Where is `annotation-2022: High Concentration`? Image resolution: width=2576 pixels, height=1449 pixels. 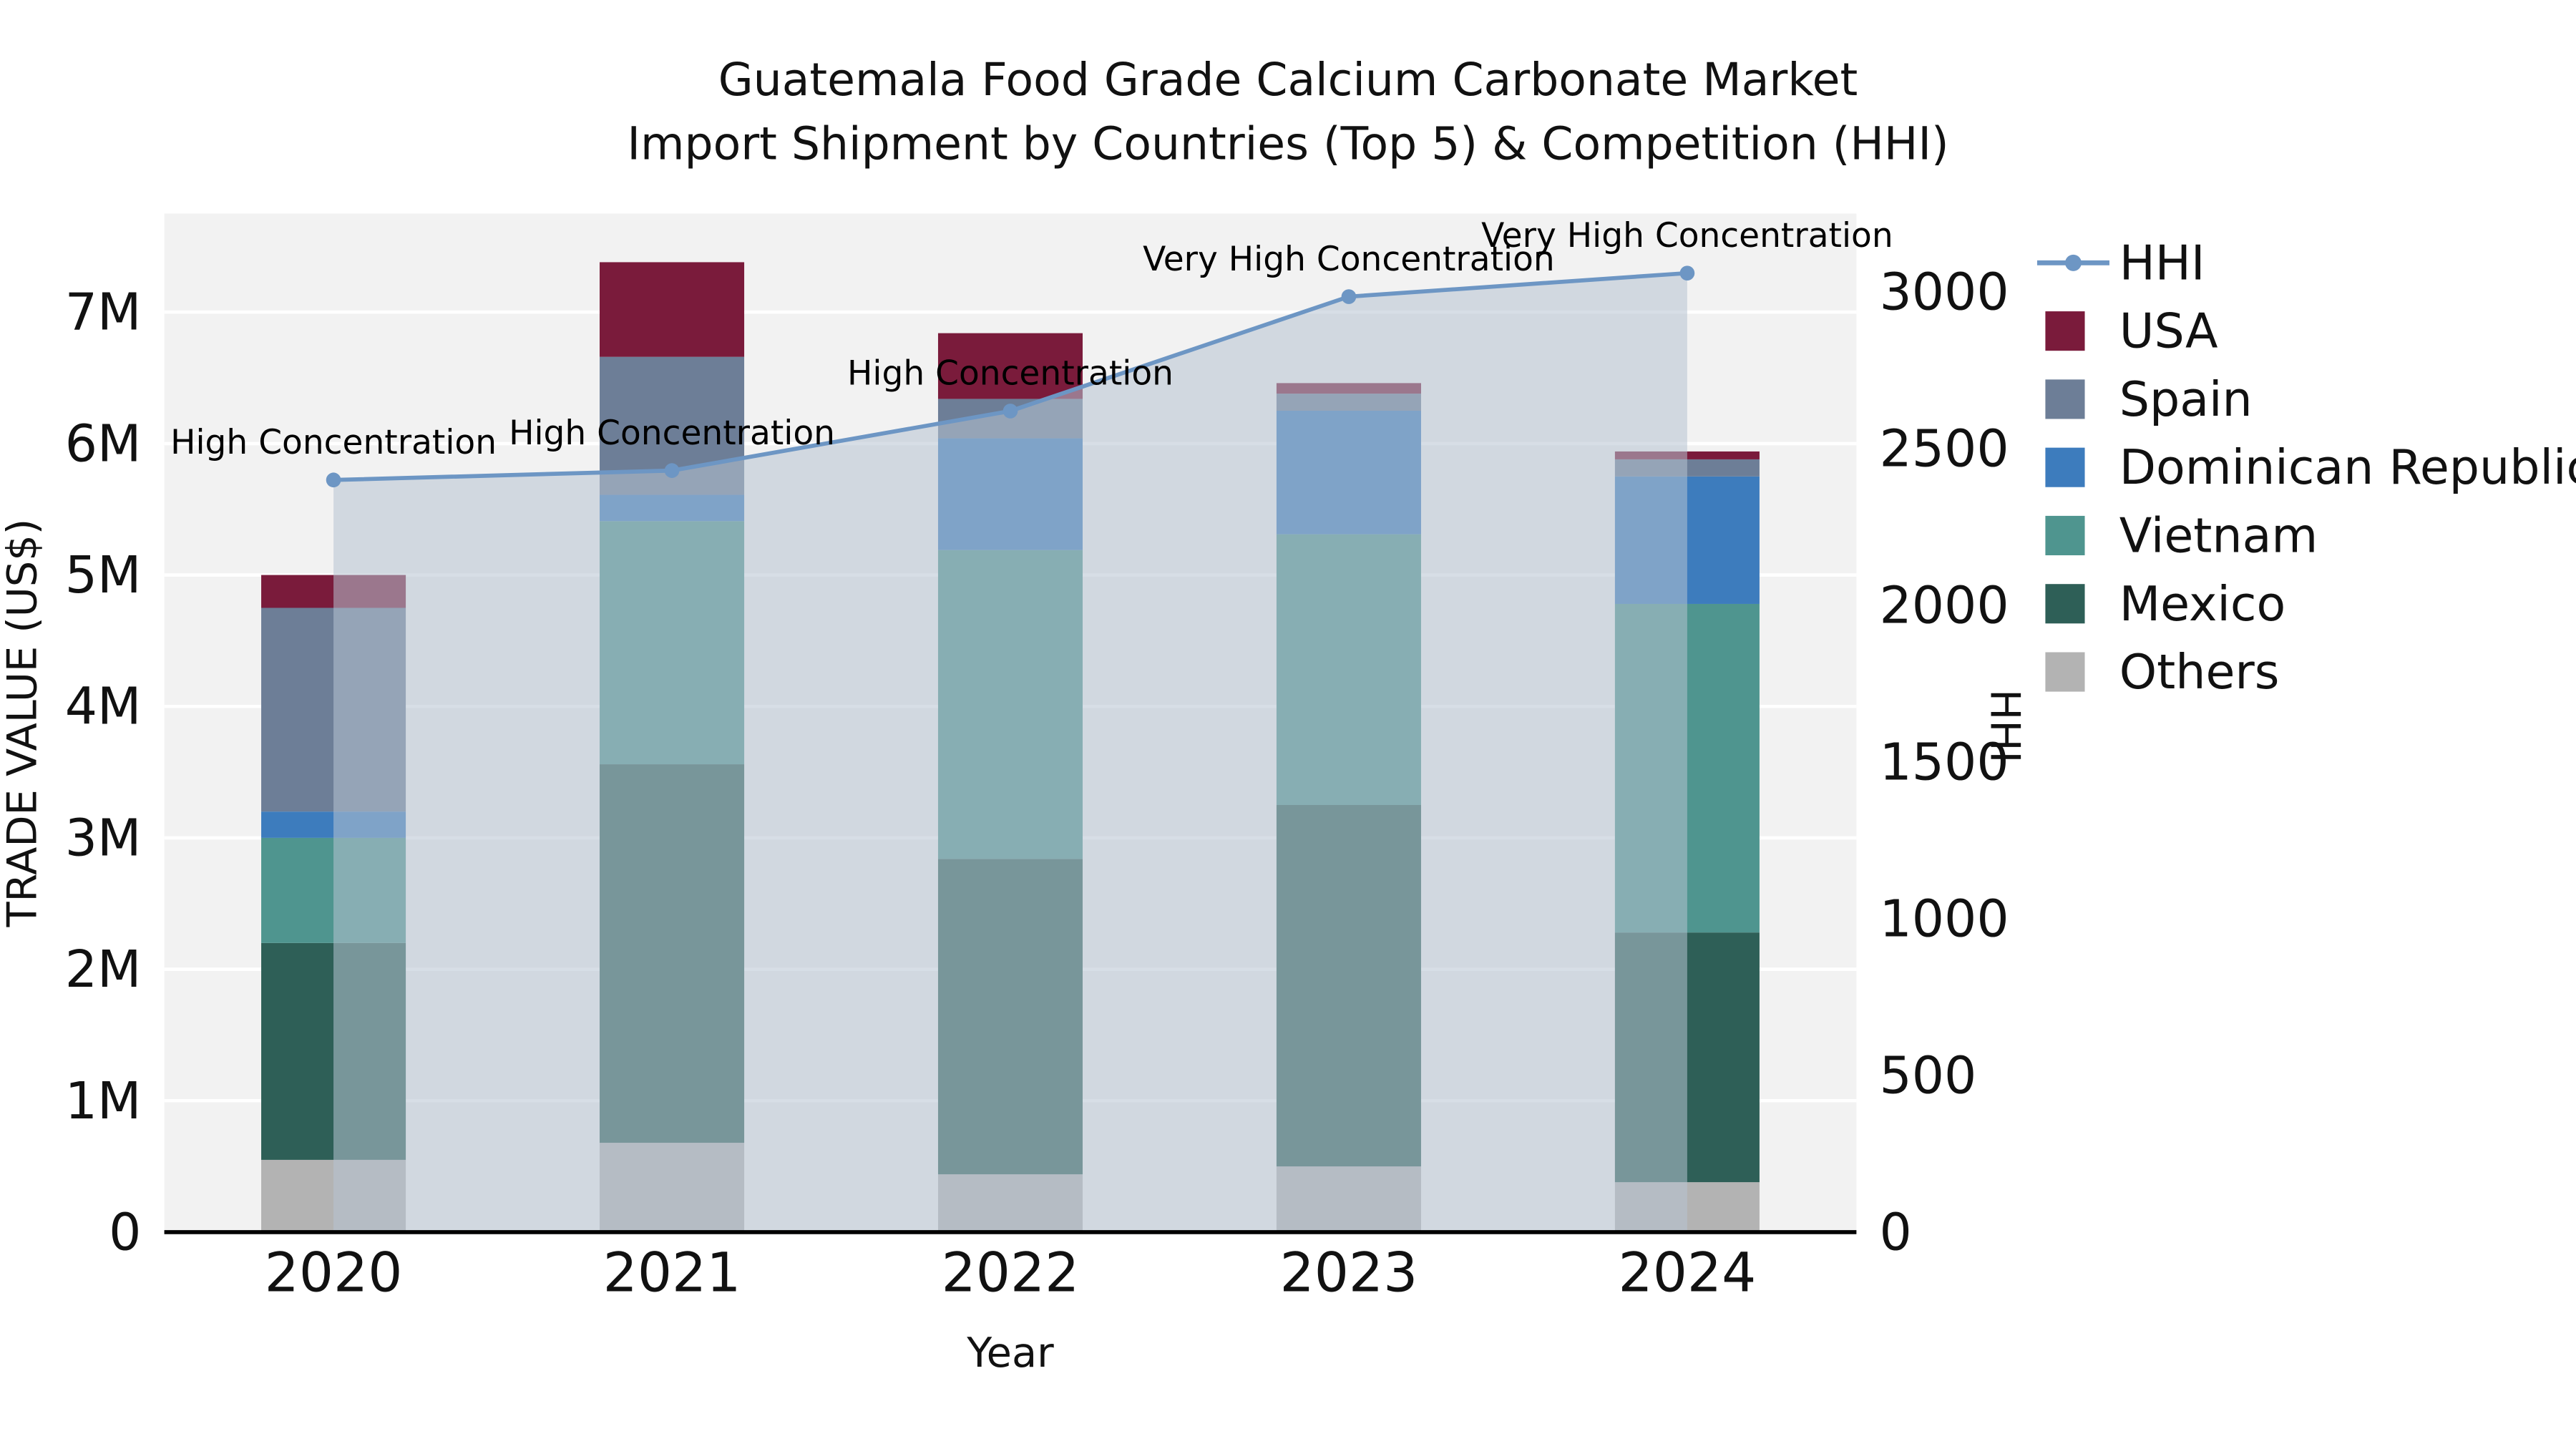 annotation-2022: High Concentration is located at coordinates (1010, 374).